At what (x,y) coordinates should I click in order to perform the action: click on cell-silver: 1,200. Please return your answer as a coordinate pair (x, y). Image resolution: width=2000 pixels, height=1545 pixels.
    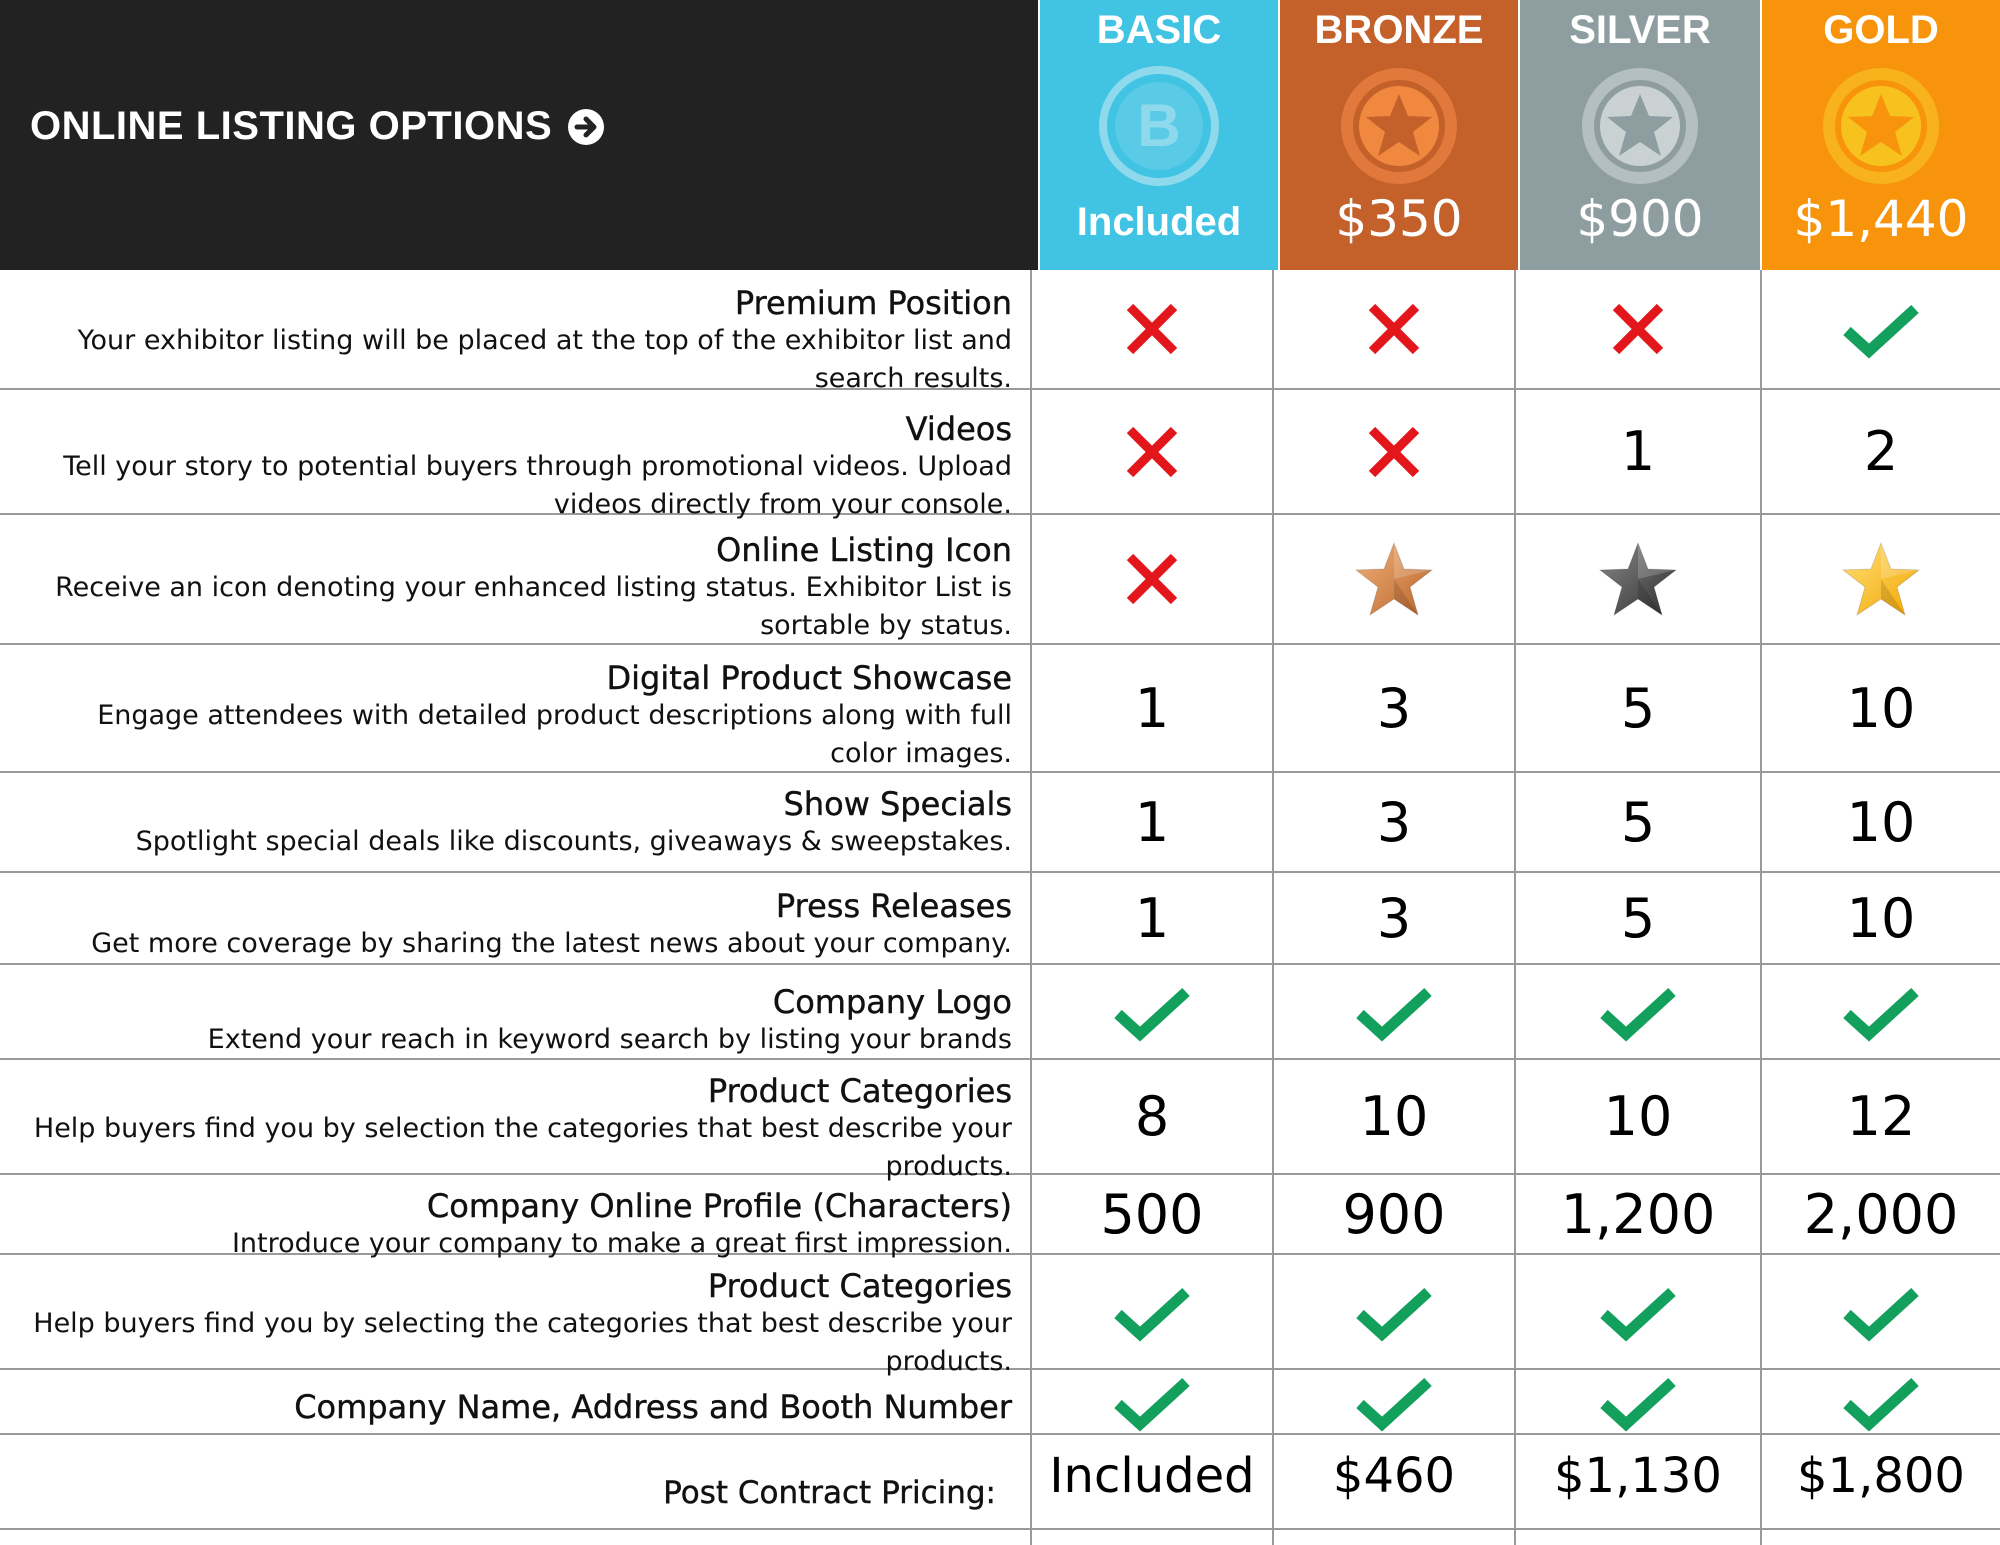
    Looking at the image, I should click on (1638, 1214).